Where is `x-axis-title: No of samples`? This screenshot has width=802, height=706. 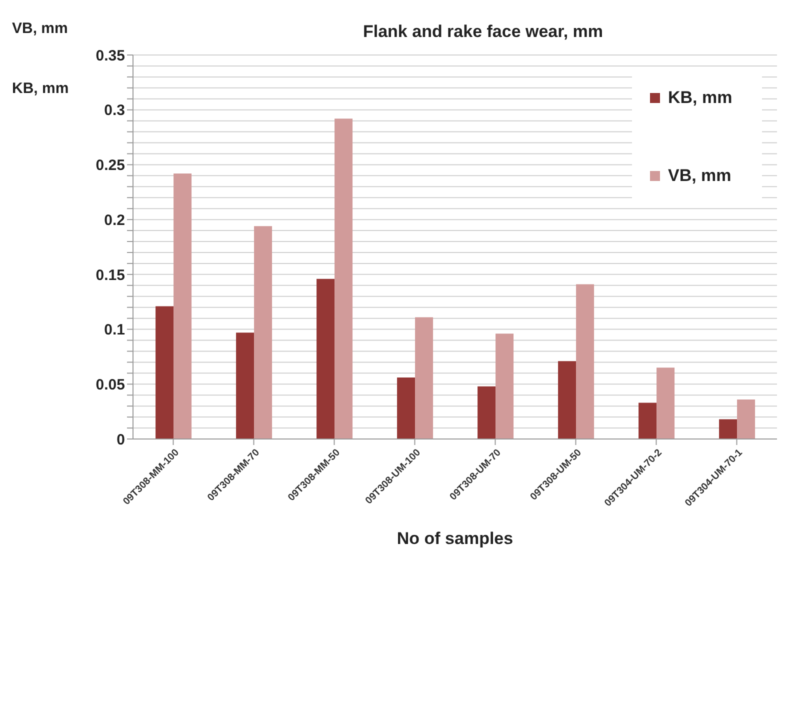
x-axis-title: No of samples is located at coordinates (455, 538).